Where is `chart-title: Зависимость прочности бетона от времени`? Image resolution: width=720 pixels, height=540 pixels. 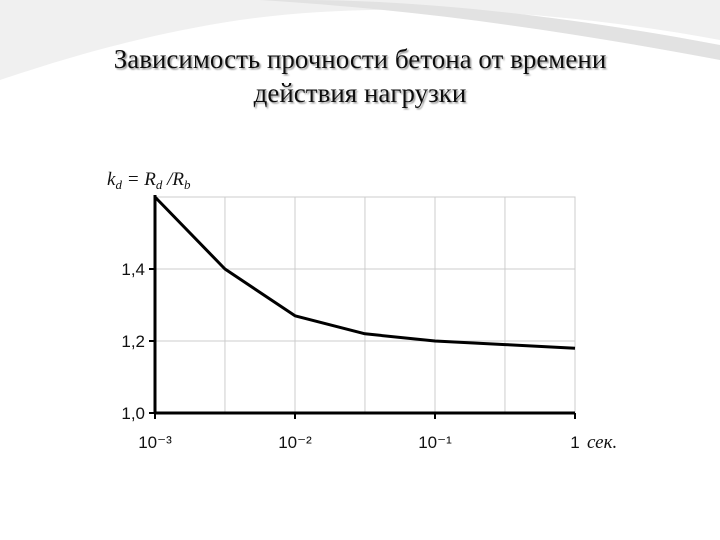
chart-title: Зависимость прочности бетона от времени is located at coordinates (360, 59).